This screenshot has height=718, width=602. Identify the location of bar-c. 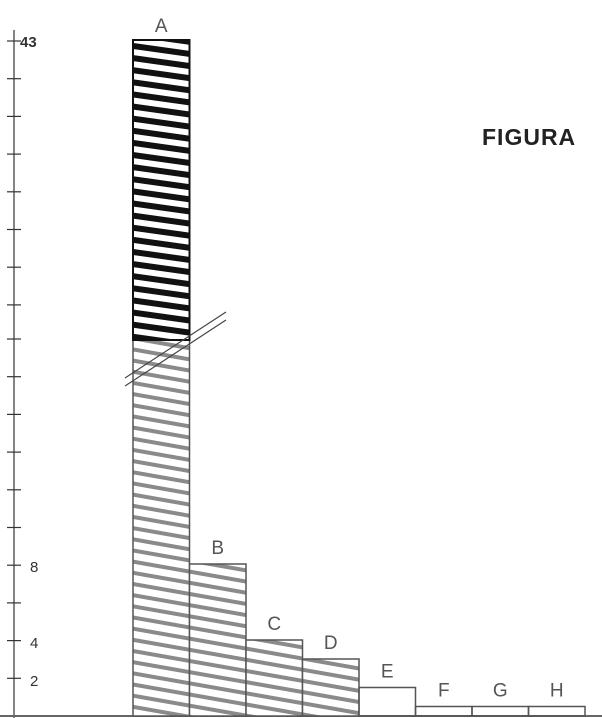
(274, 678).